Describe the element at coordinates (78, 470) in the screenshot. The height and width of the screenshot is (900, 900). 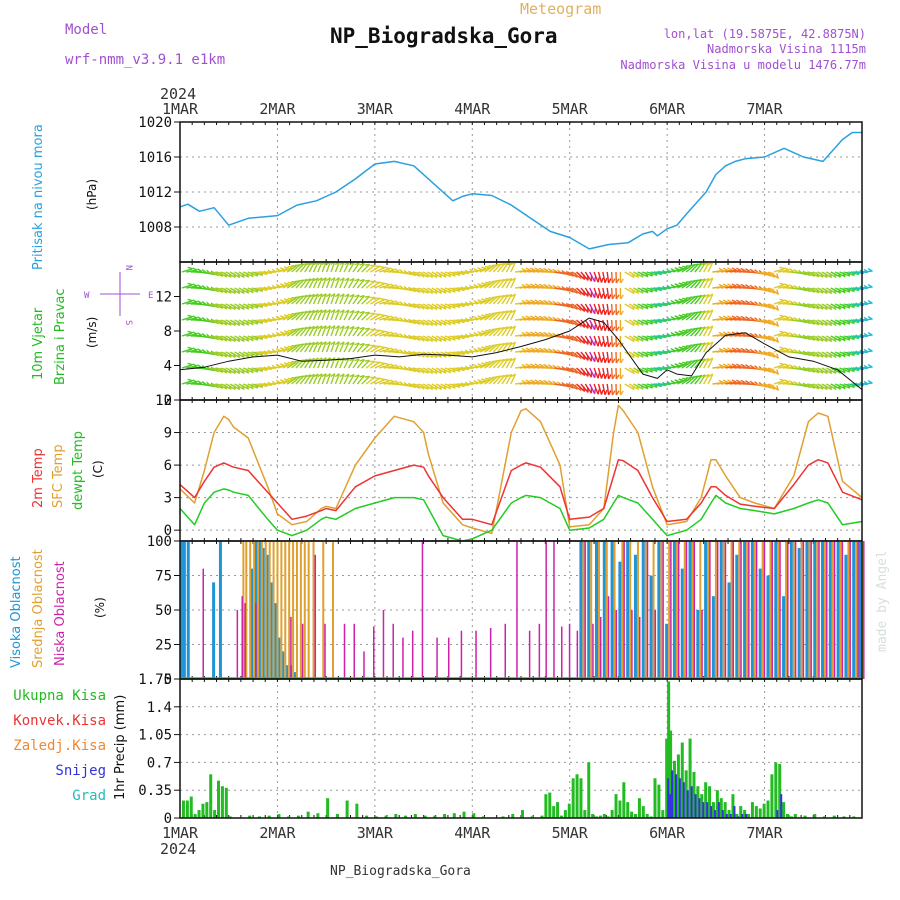
I see `temp-label-3: dewpt Temp` at that location.